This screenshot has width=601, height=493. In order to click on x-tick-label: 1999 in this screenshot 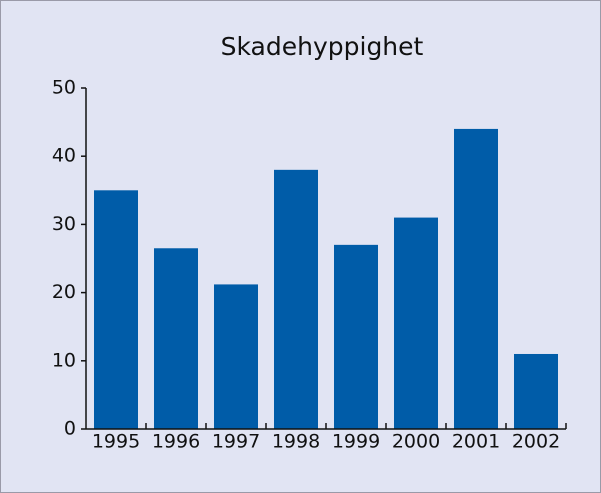, I will do `click(356, 442)`.